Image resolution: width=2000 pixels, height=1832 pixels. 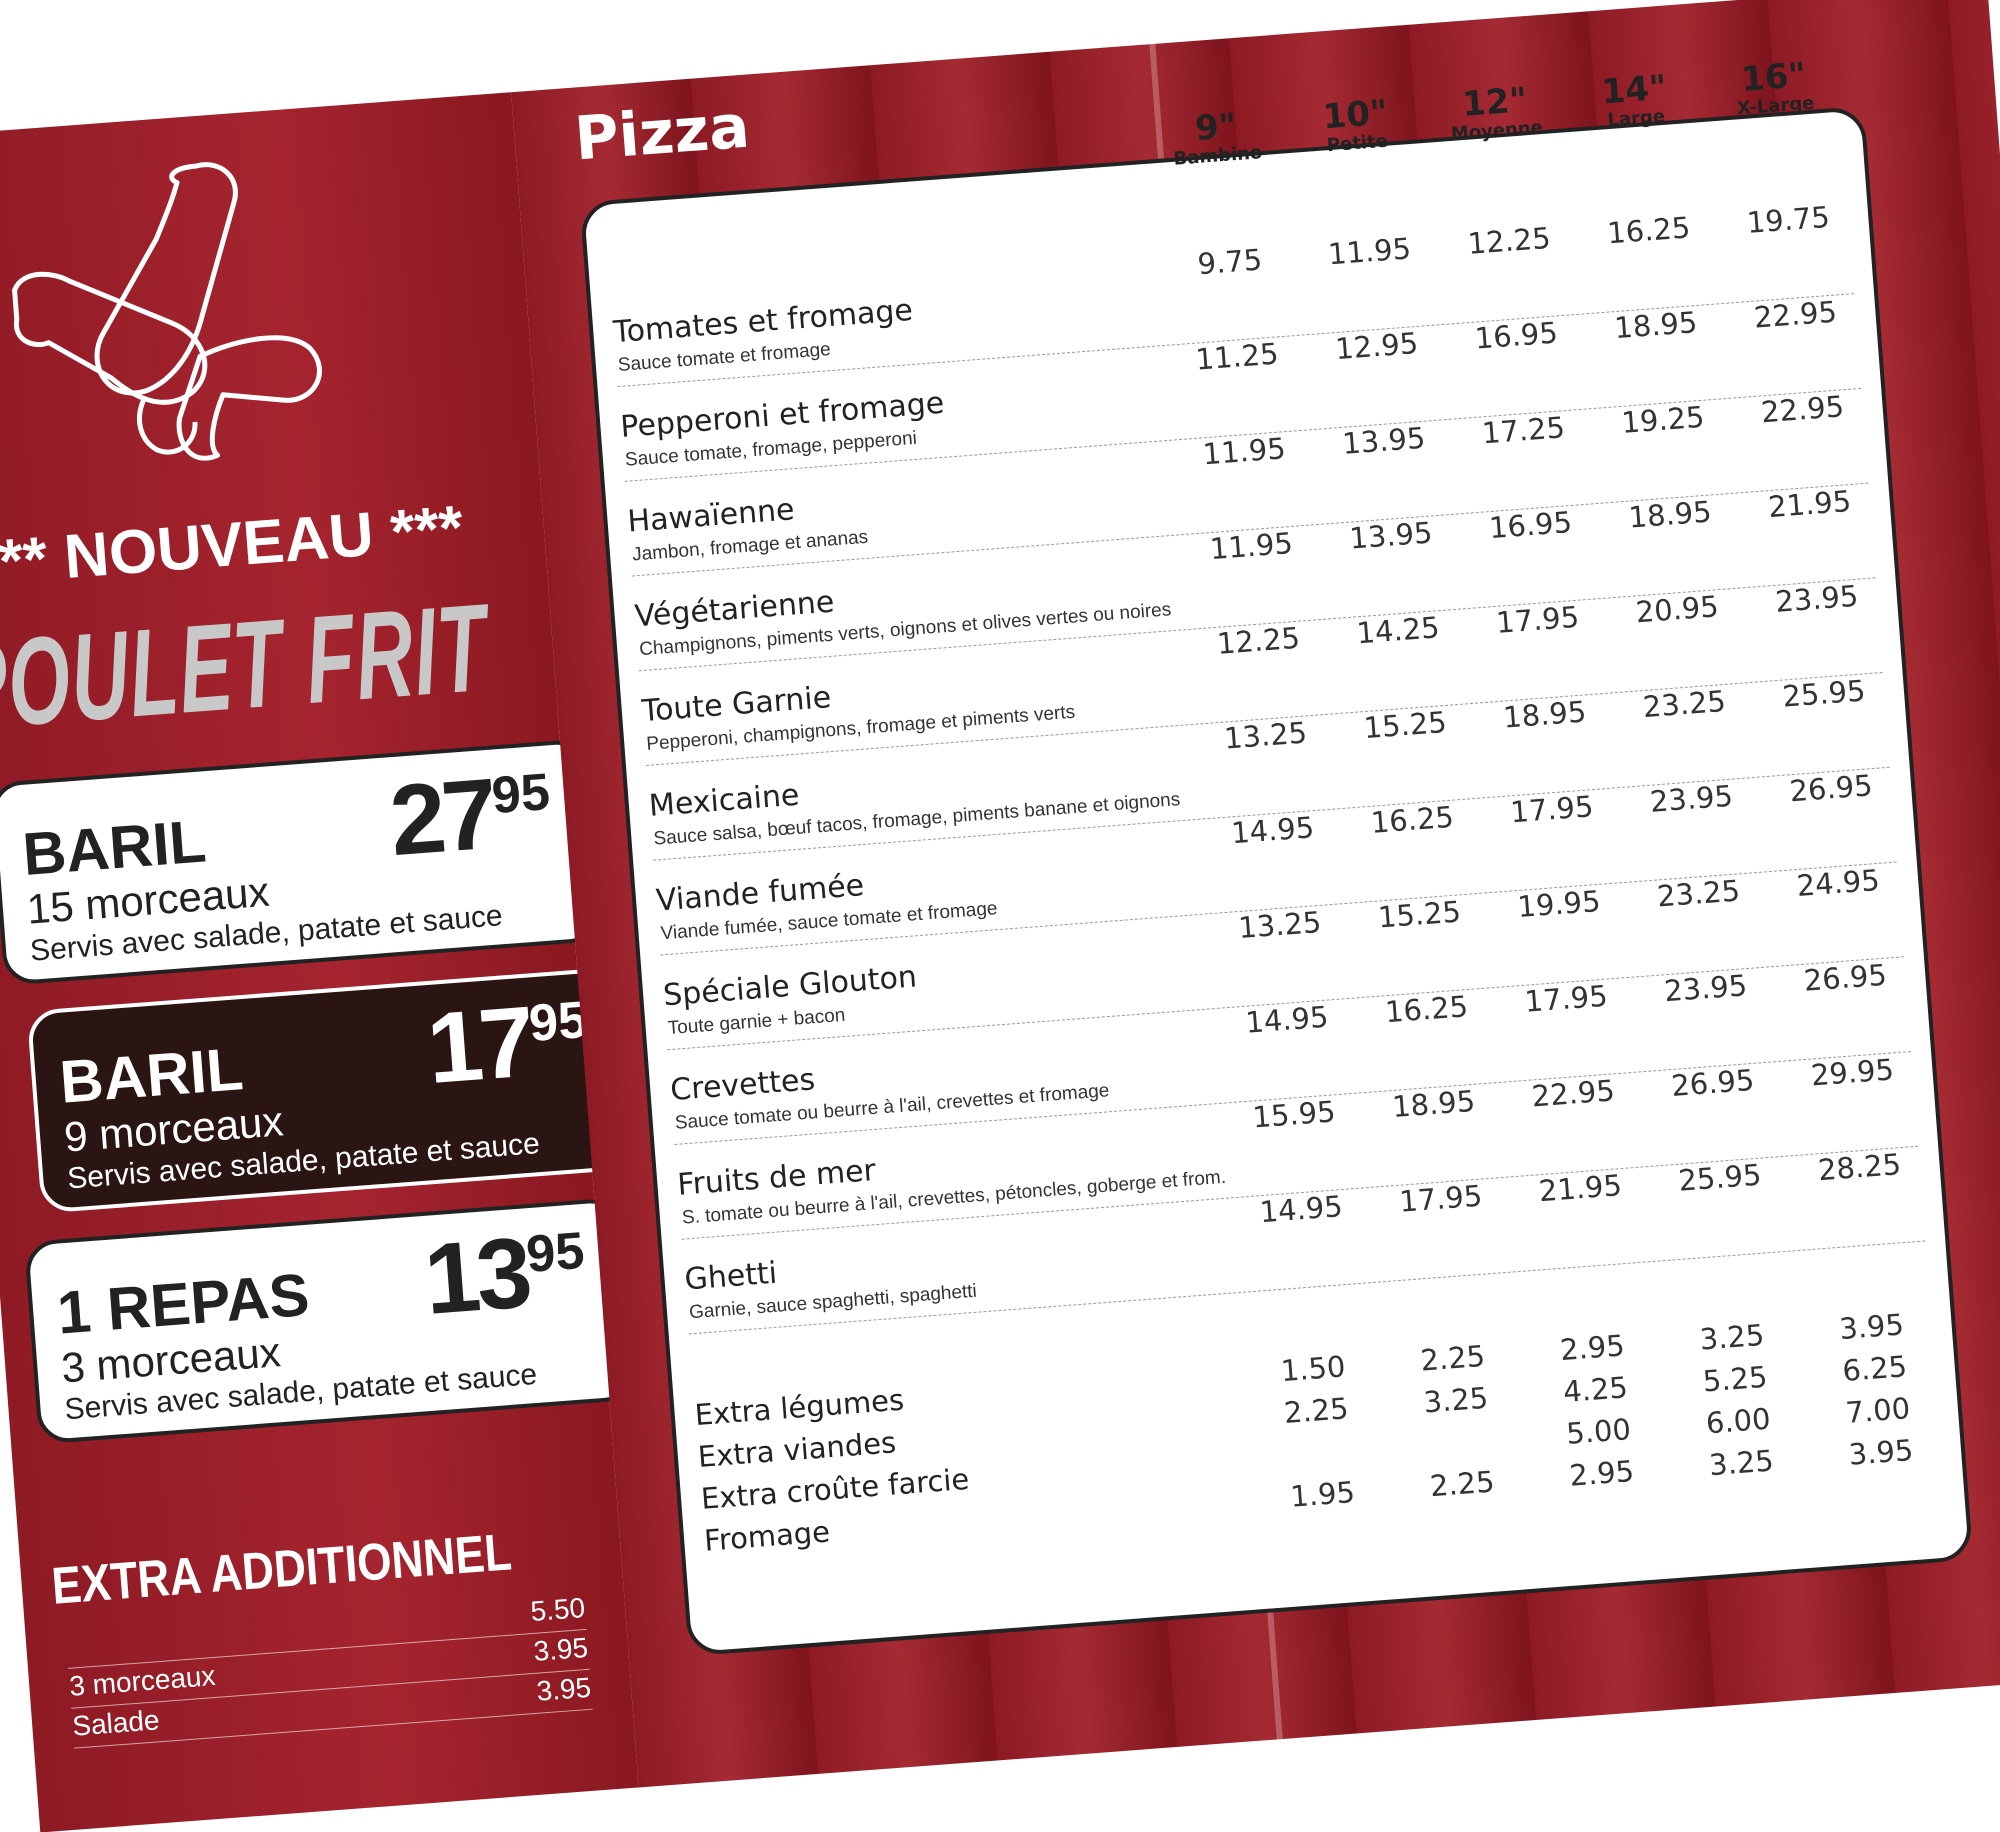 I want to click on deal-price: 2795, so click(x=470, y=817).